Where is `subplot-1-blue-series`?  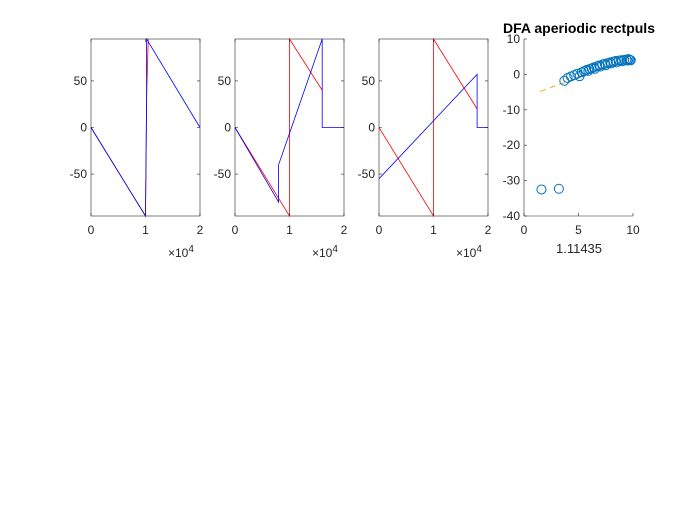
subplot-1-blue-series is located at coordinates (145, 127).